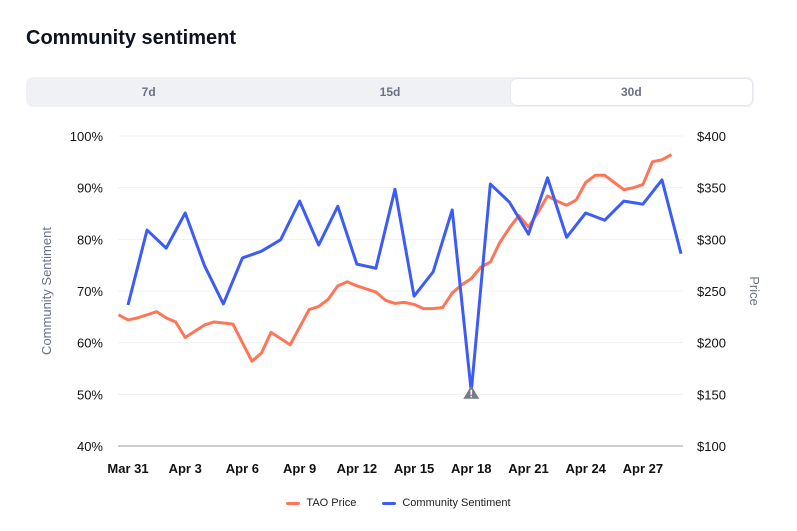  I want to click on y-tick-right: $300, so click(711, 239).